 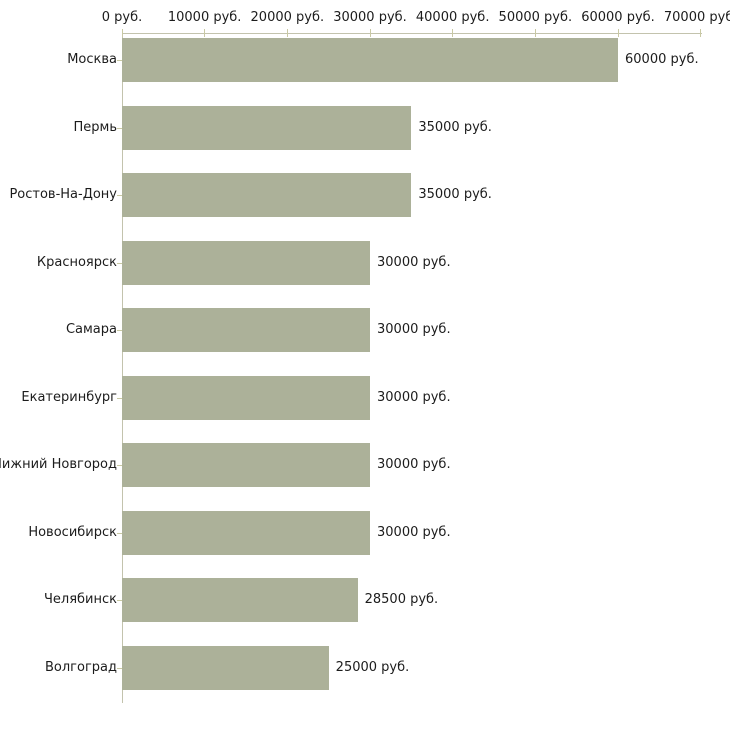 What do you see at coordinates (92, 59) in the screenshot?
I see `category-label: Москва` at bounding box center [92, 59].